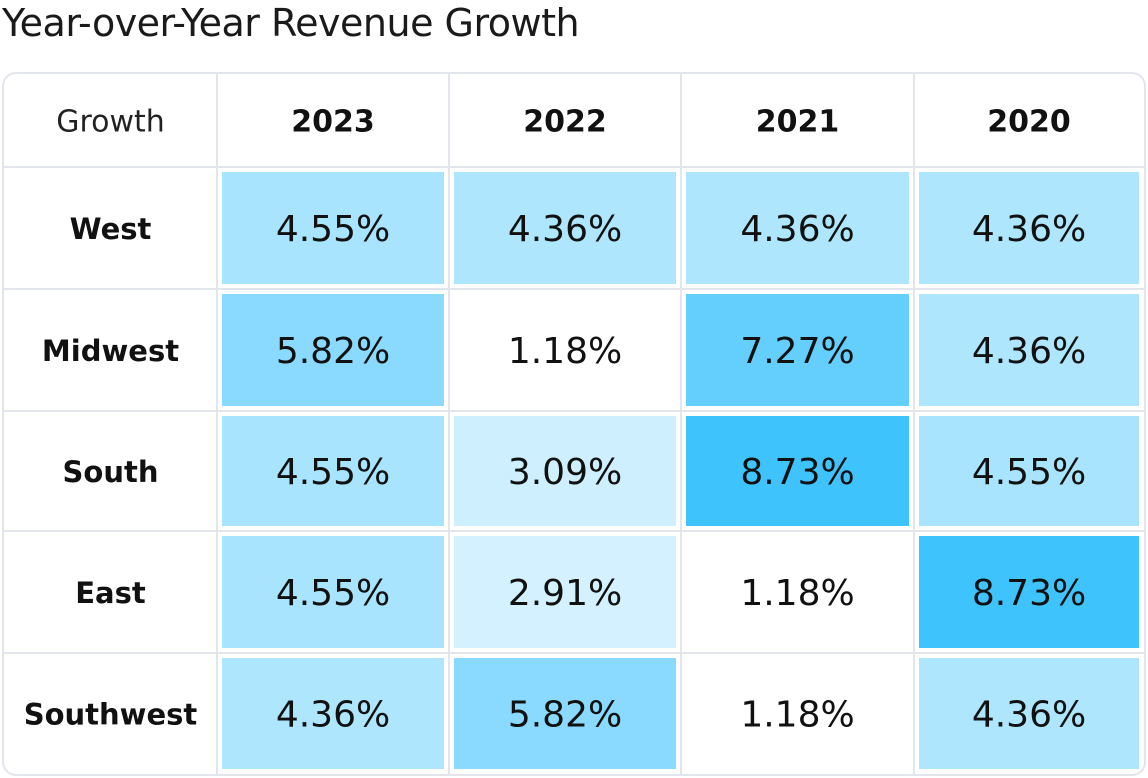 The height and width of the screenshot is (778, 1148). What do you see at coordinates (111, 715) in the screenshot?
I see `row-header: Southwest` at bounding box center [111, 715].